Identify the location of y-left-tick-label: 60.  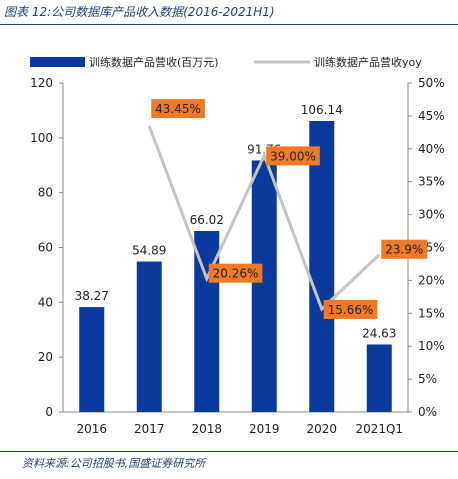
(45, 248).